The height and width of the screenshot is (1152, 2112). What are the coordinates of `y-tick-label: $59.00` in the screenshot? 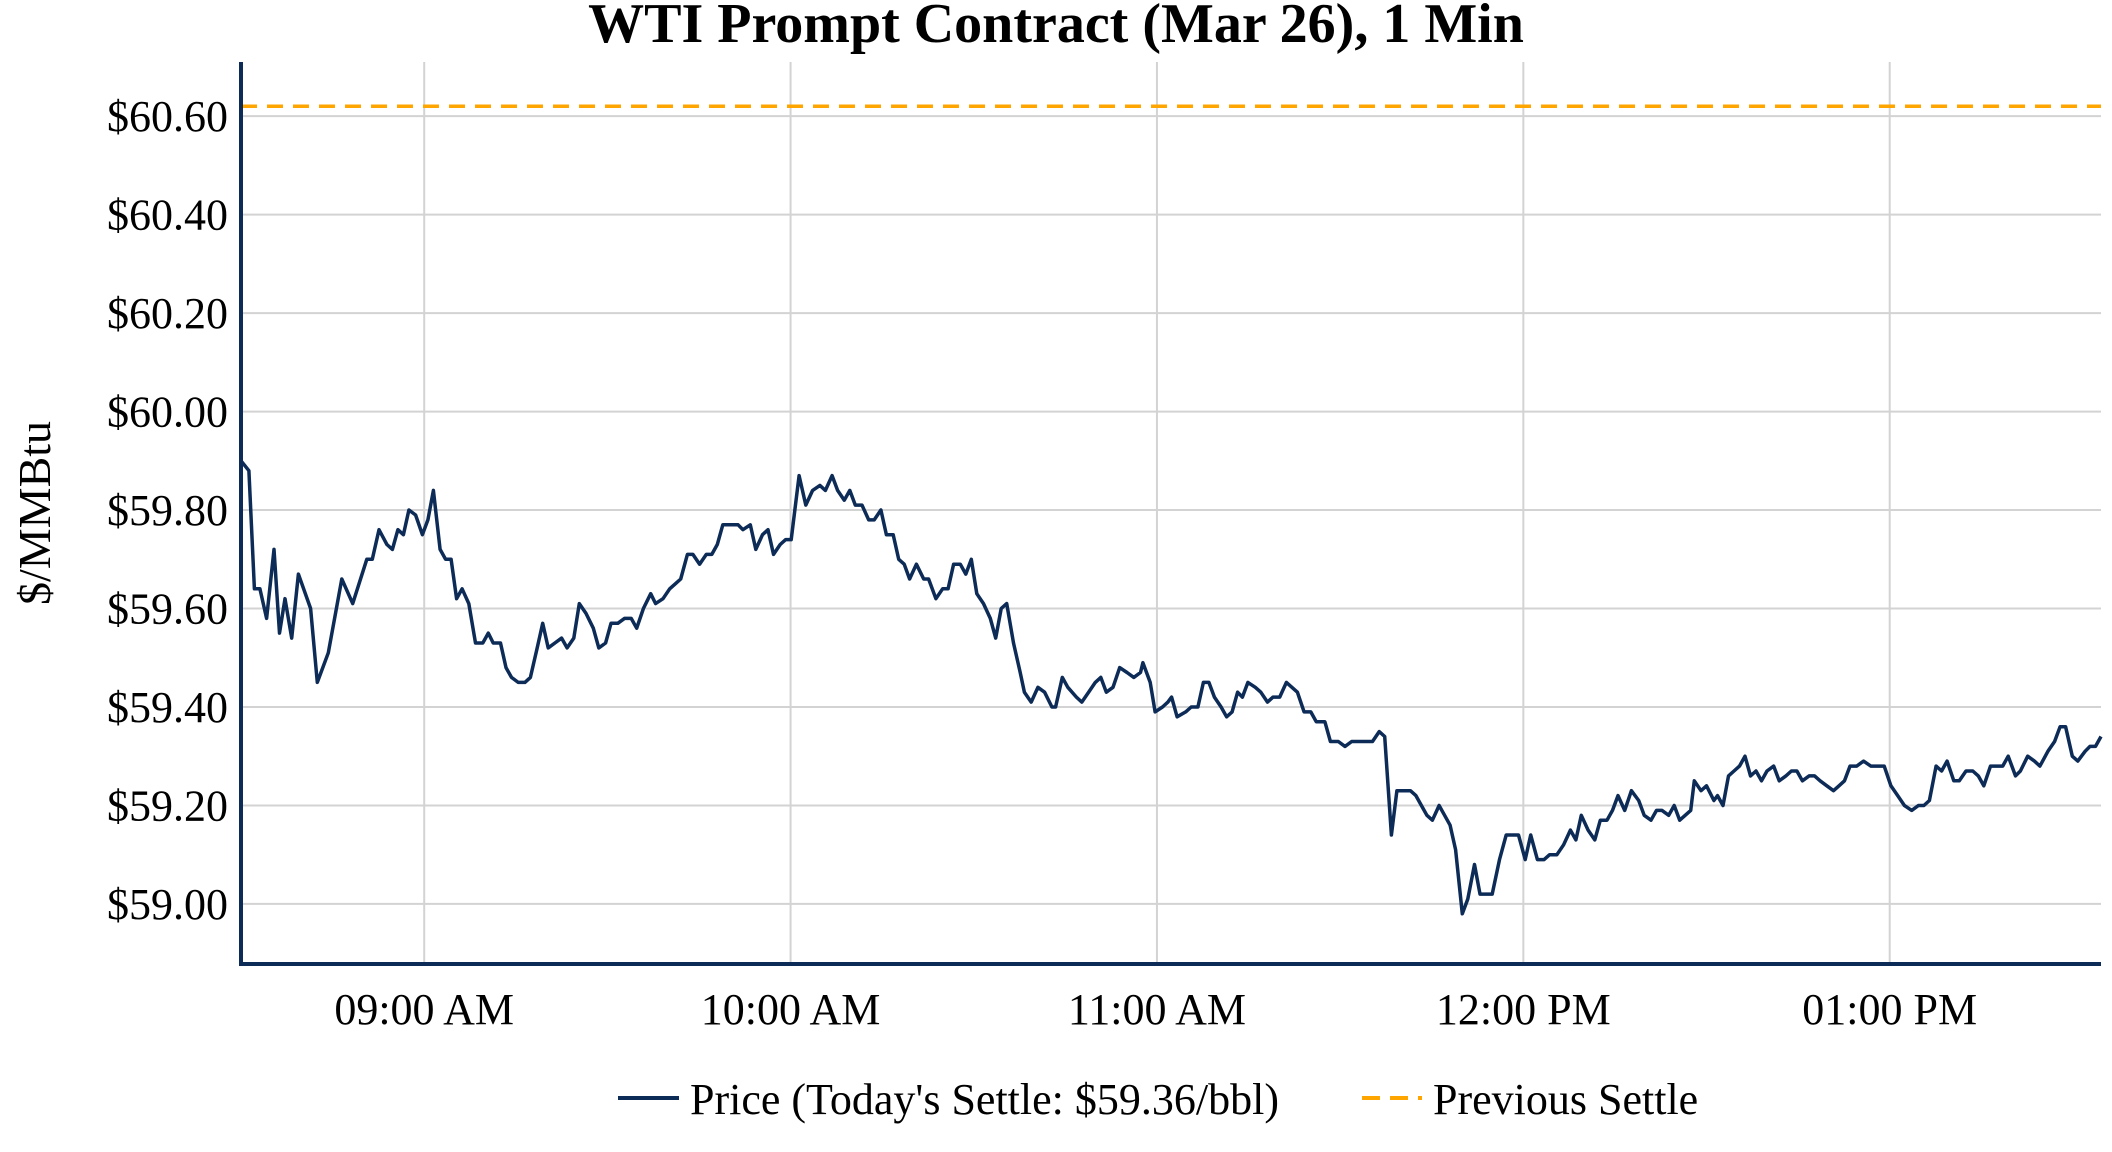 It's located at (167, 904).